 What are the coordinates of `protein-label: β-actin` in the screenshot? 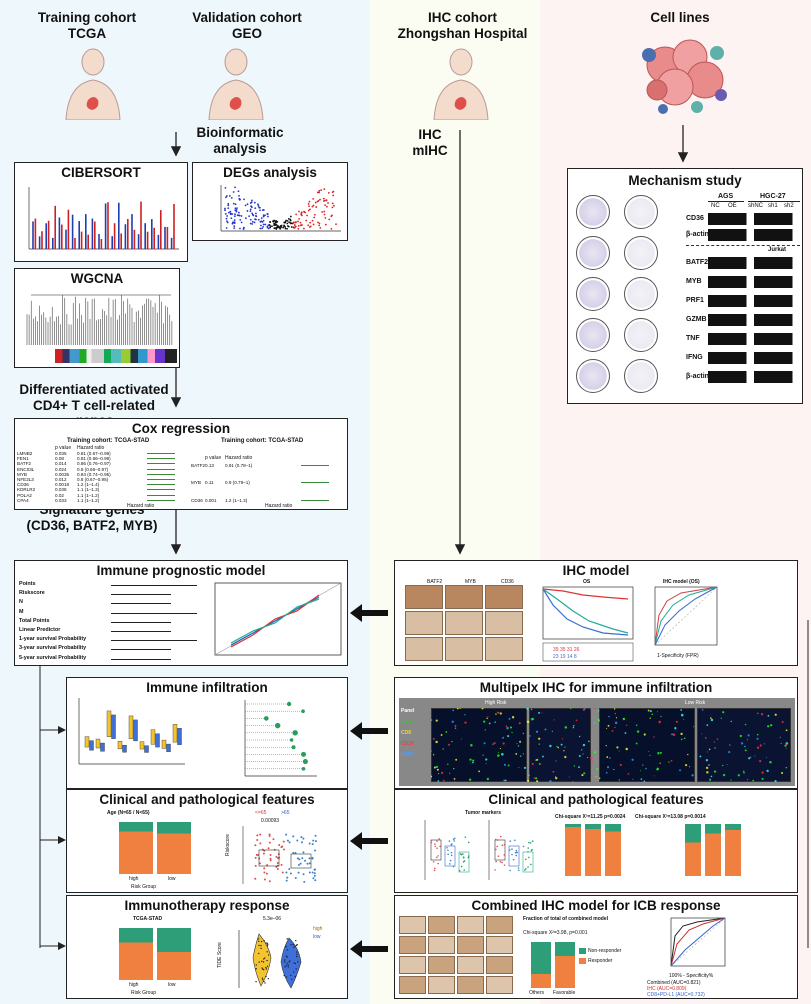 It's located at (697, 376).